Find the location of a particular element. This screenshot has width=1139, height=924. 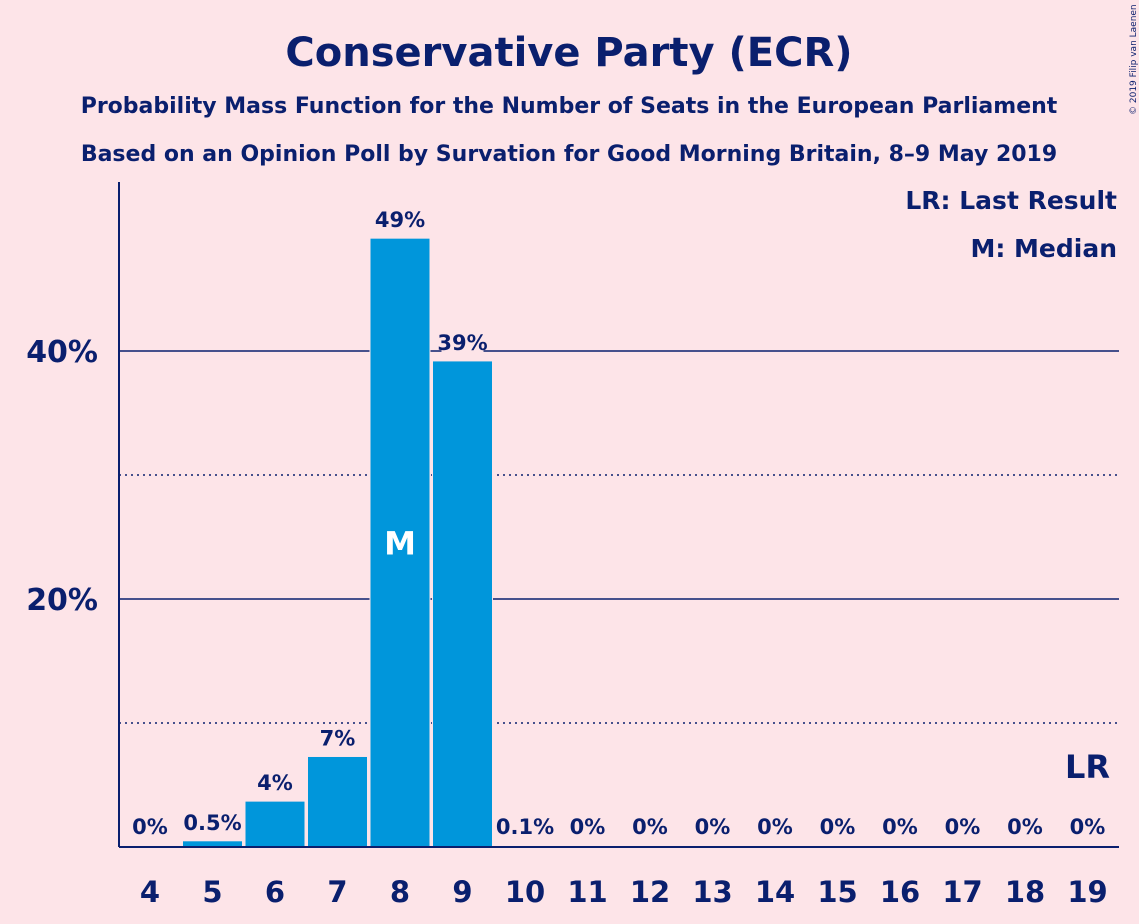

x-tick-label: 18 is located at coordinates (1025, 892).